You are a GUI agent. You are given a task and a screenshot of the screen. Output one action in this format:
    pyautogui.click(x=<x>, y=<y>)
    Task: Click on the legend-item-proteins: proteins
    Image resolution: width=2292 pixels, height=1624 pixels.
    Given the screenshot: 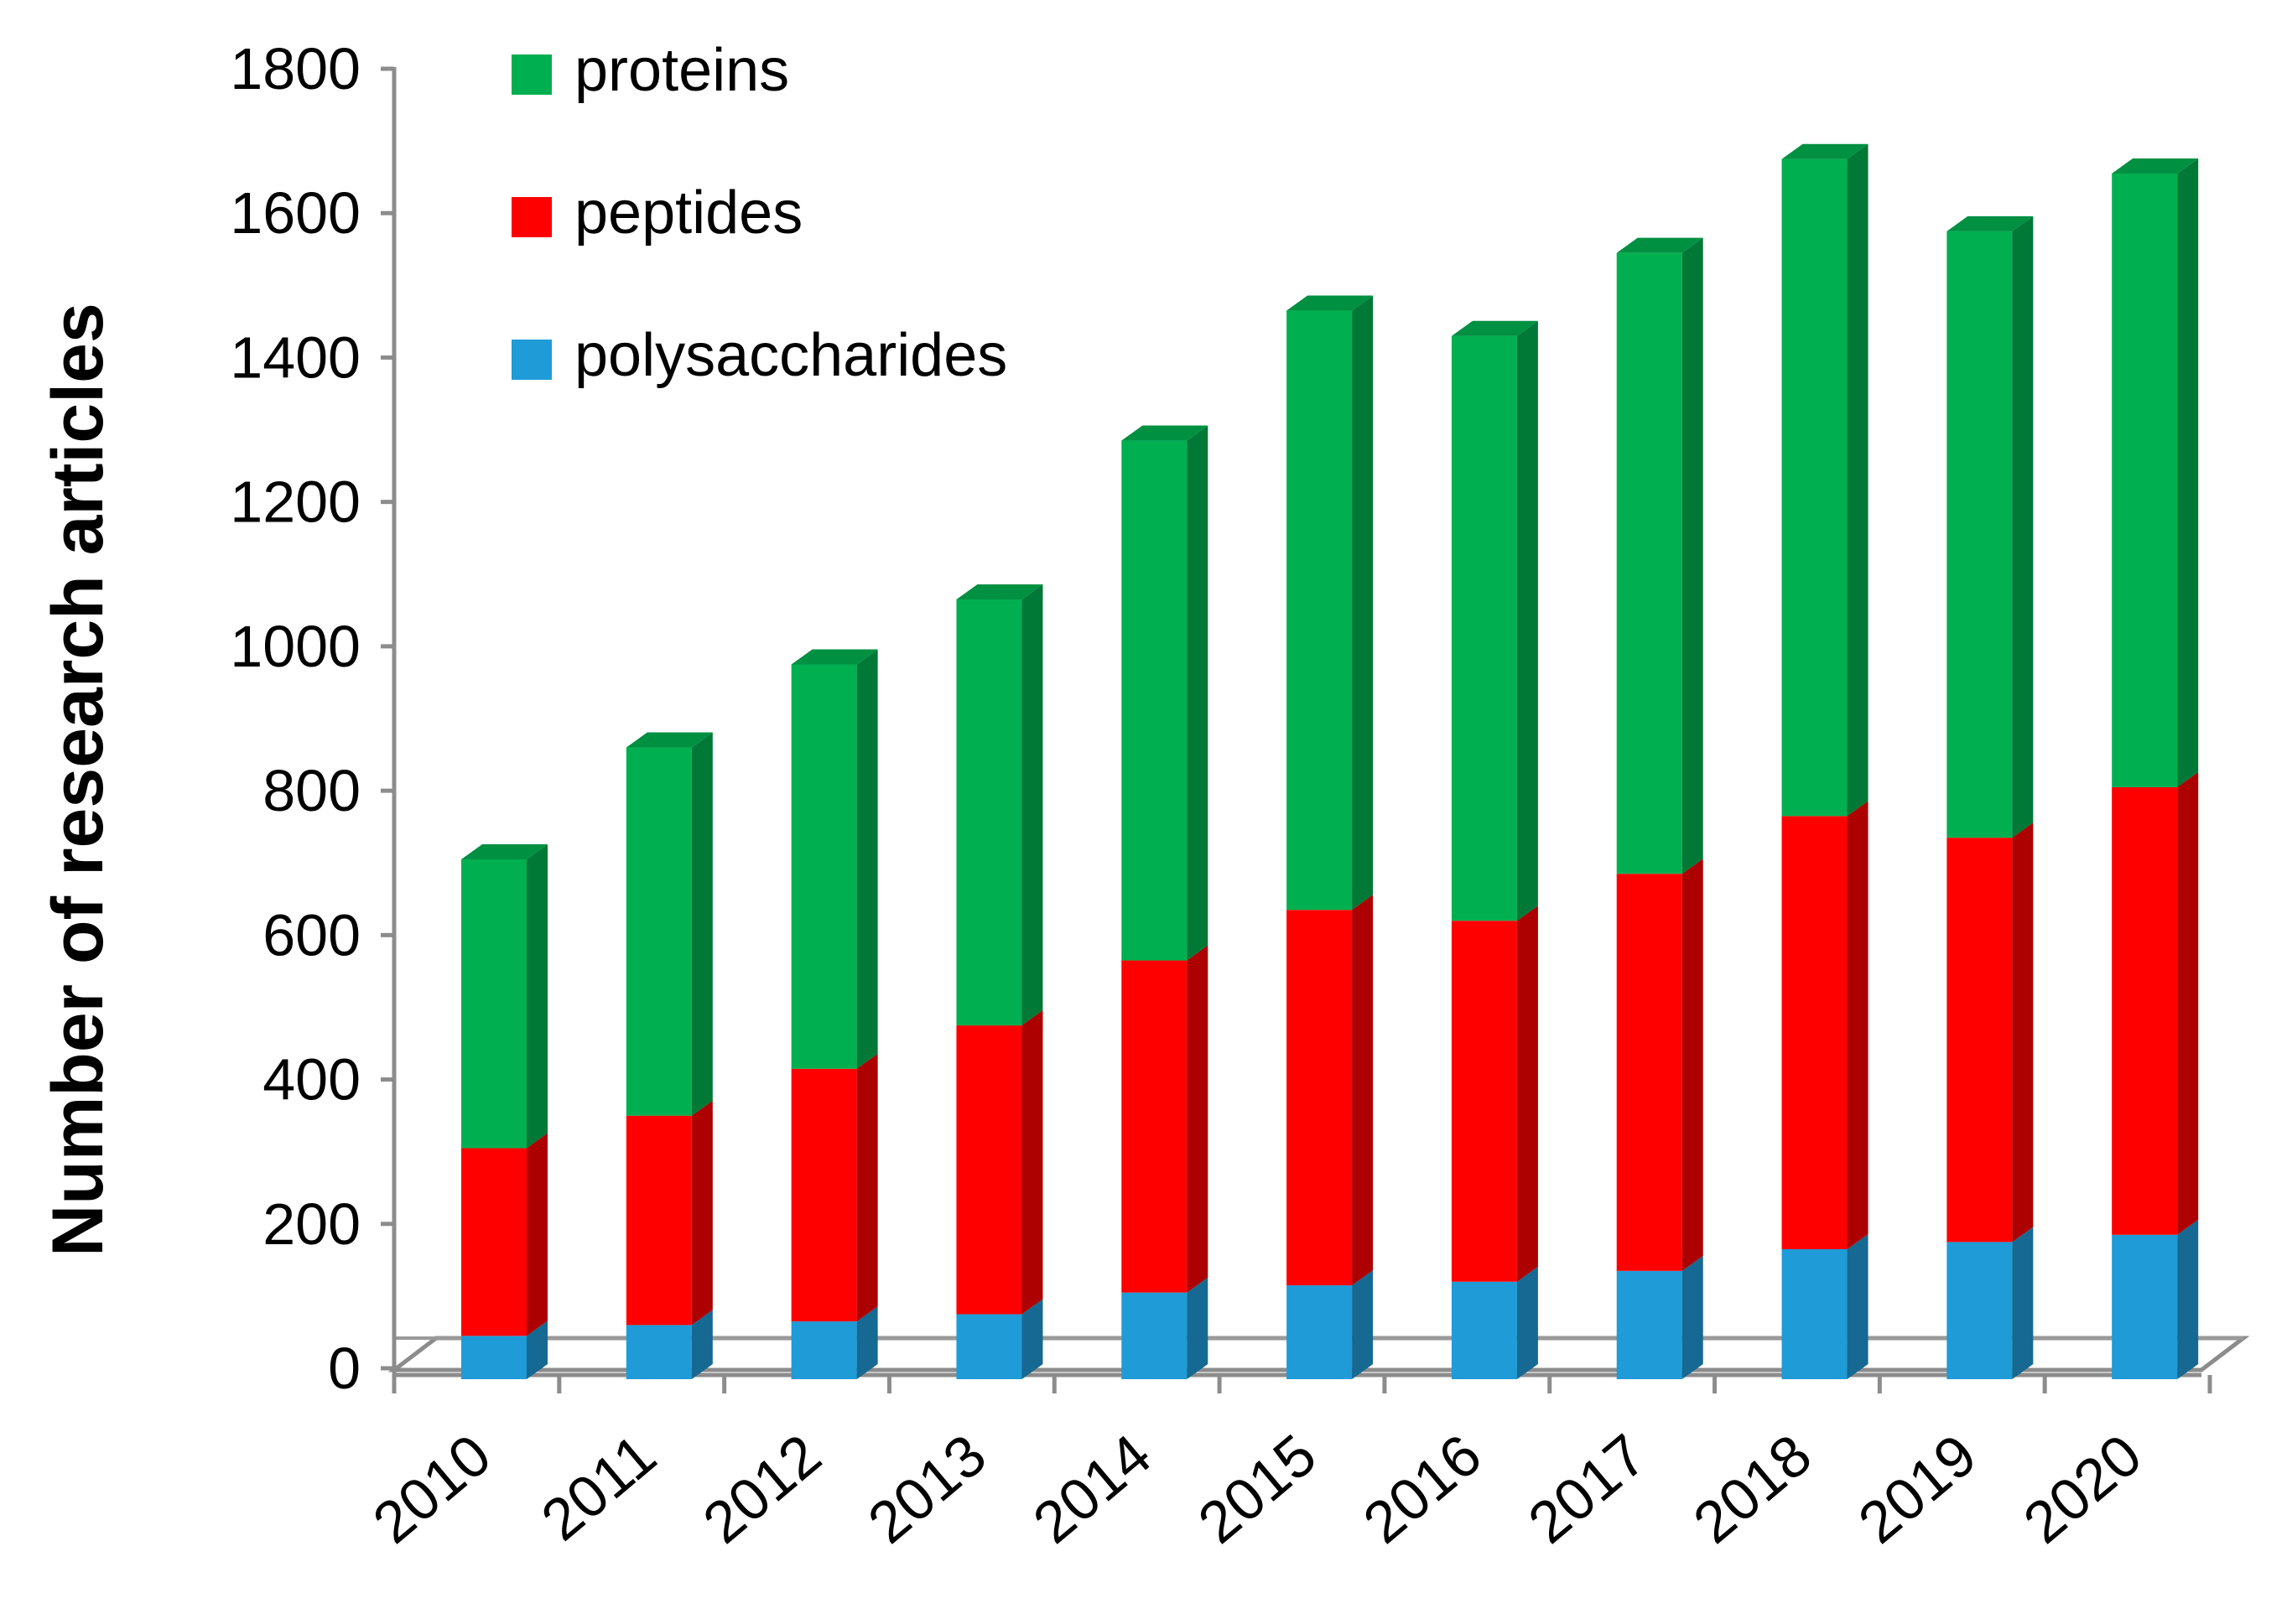 What is the action you would take?
    pyautogui.click(x=650, y=70)
    